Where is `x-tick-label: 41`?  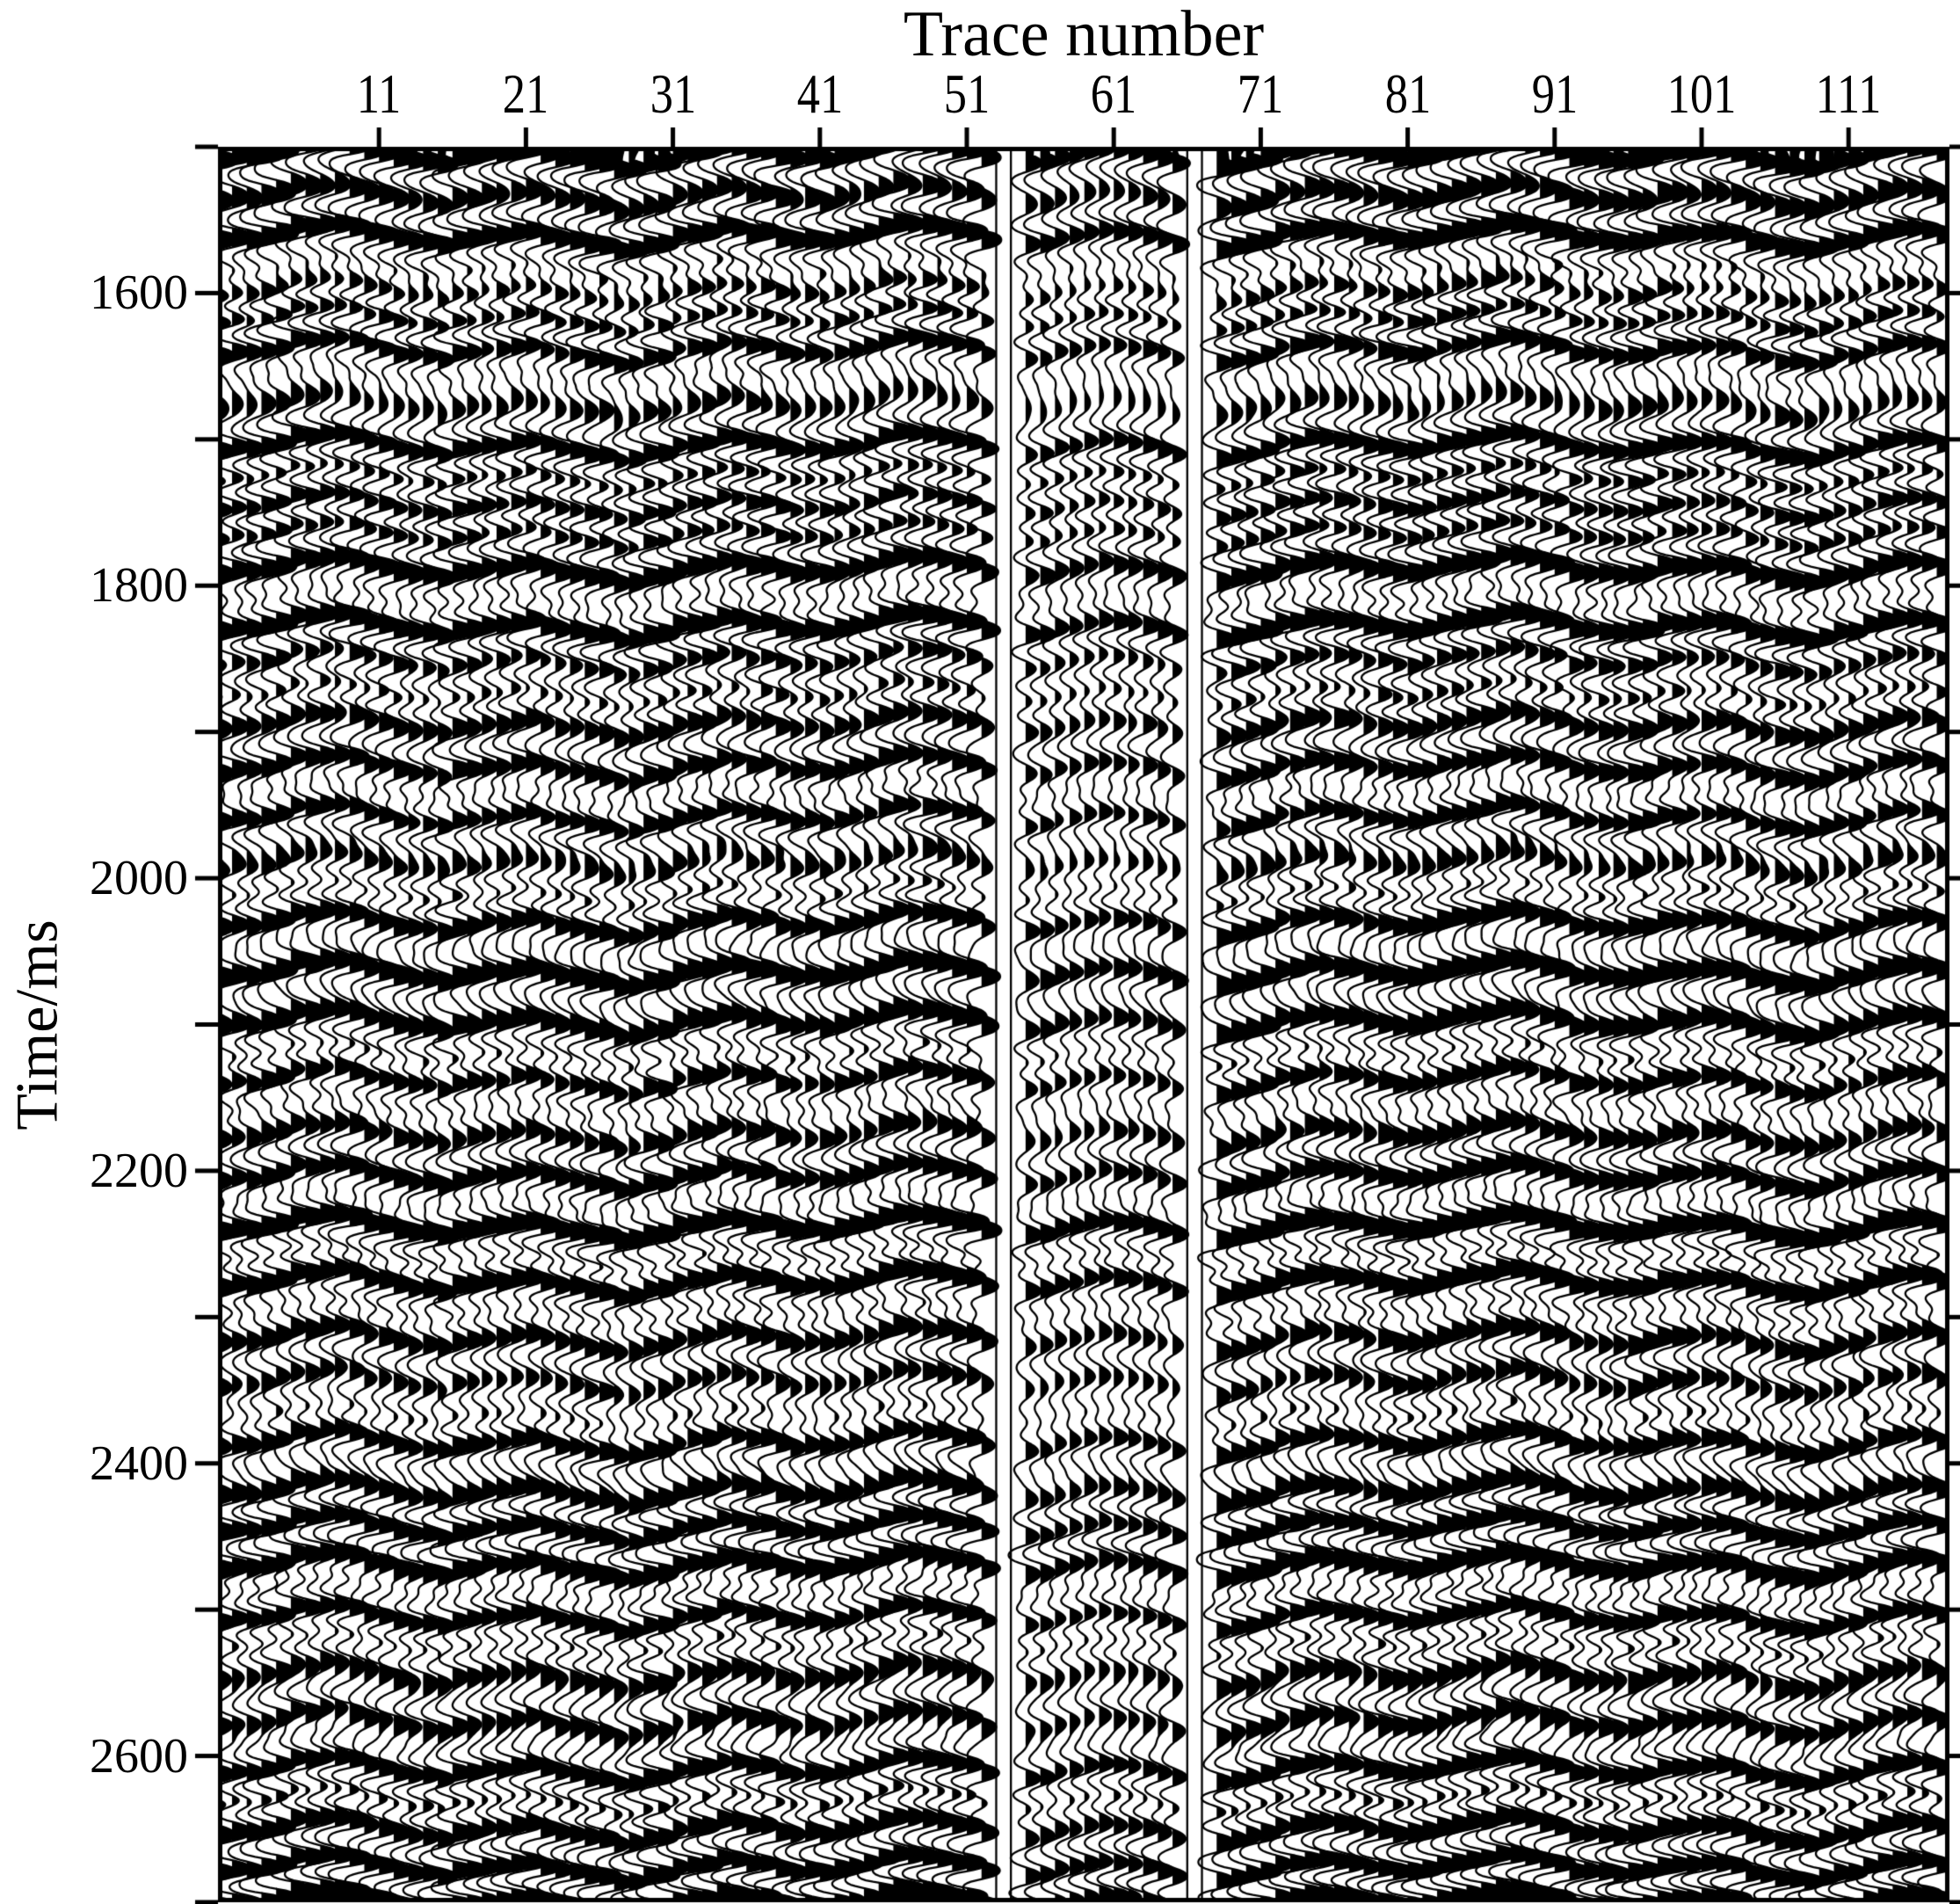 x-tick-label: 41 is located at coordinates (820, 93).